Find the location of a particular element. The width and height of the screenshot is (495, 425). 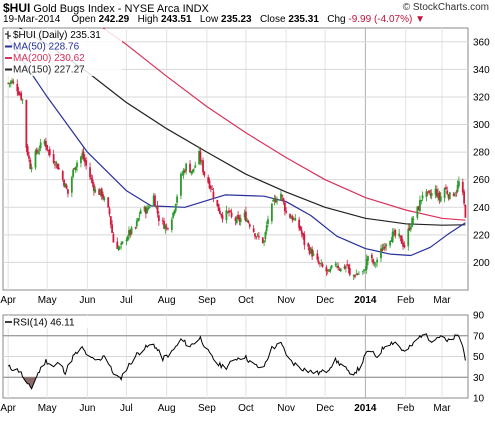

price-y-tick-label: 280 is located at coordinates (481, 153).